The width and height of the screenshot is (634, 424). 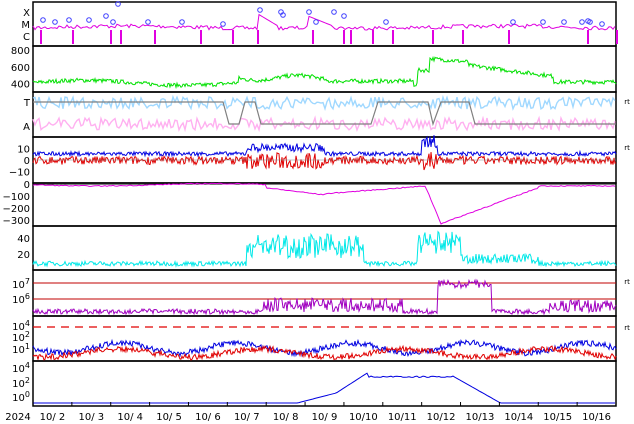 I want to click on electron-right-label: rt, so click(x=627, y=282).